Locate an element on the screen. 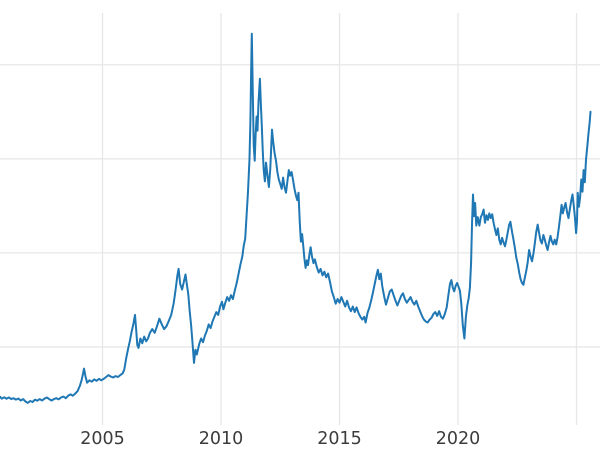 The width and height of the screenshot is (600, 450). x-tick-label-2015: 2015 is located at coordinates (339, 439).